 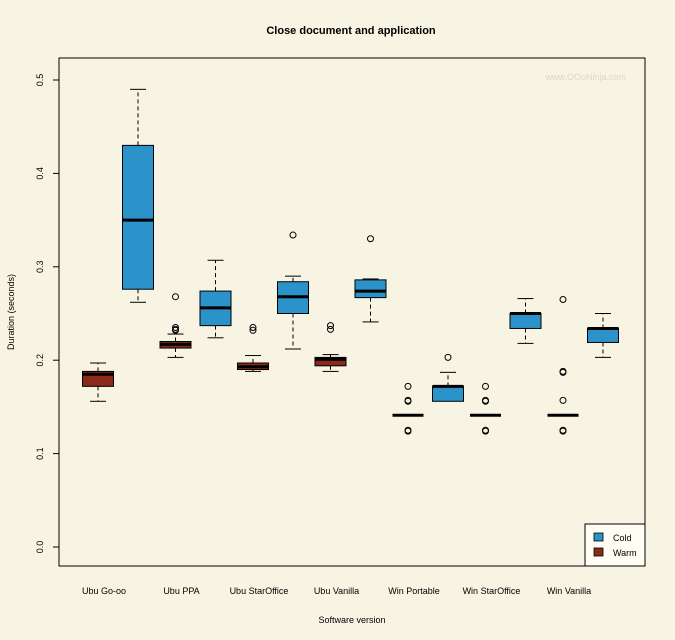 What do you see at coordinates (40, 453) in the screenshot?
I see `y-tick-label: 0.1` at bounding box center [40, 453].